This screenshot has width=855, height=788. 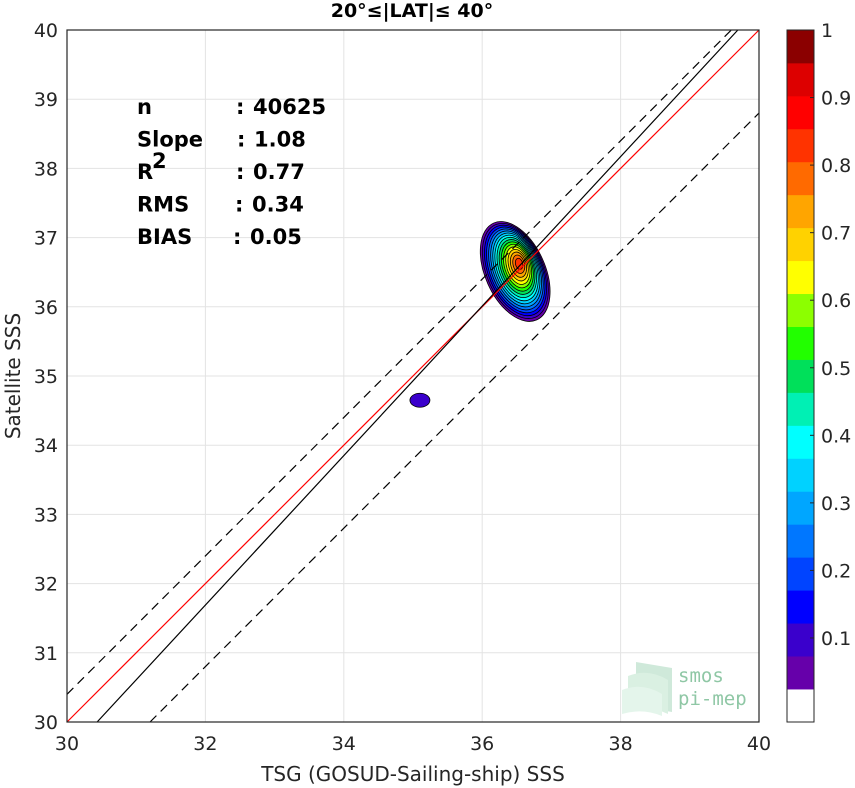 What do you see at coordinates (836, 99) in the screenshot?
I see `colorbar-tick-label: 0.9` at bounding box center [836, 99].